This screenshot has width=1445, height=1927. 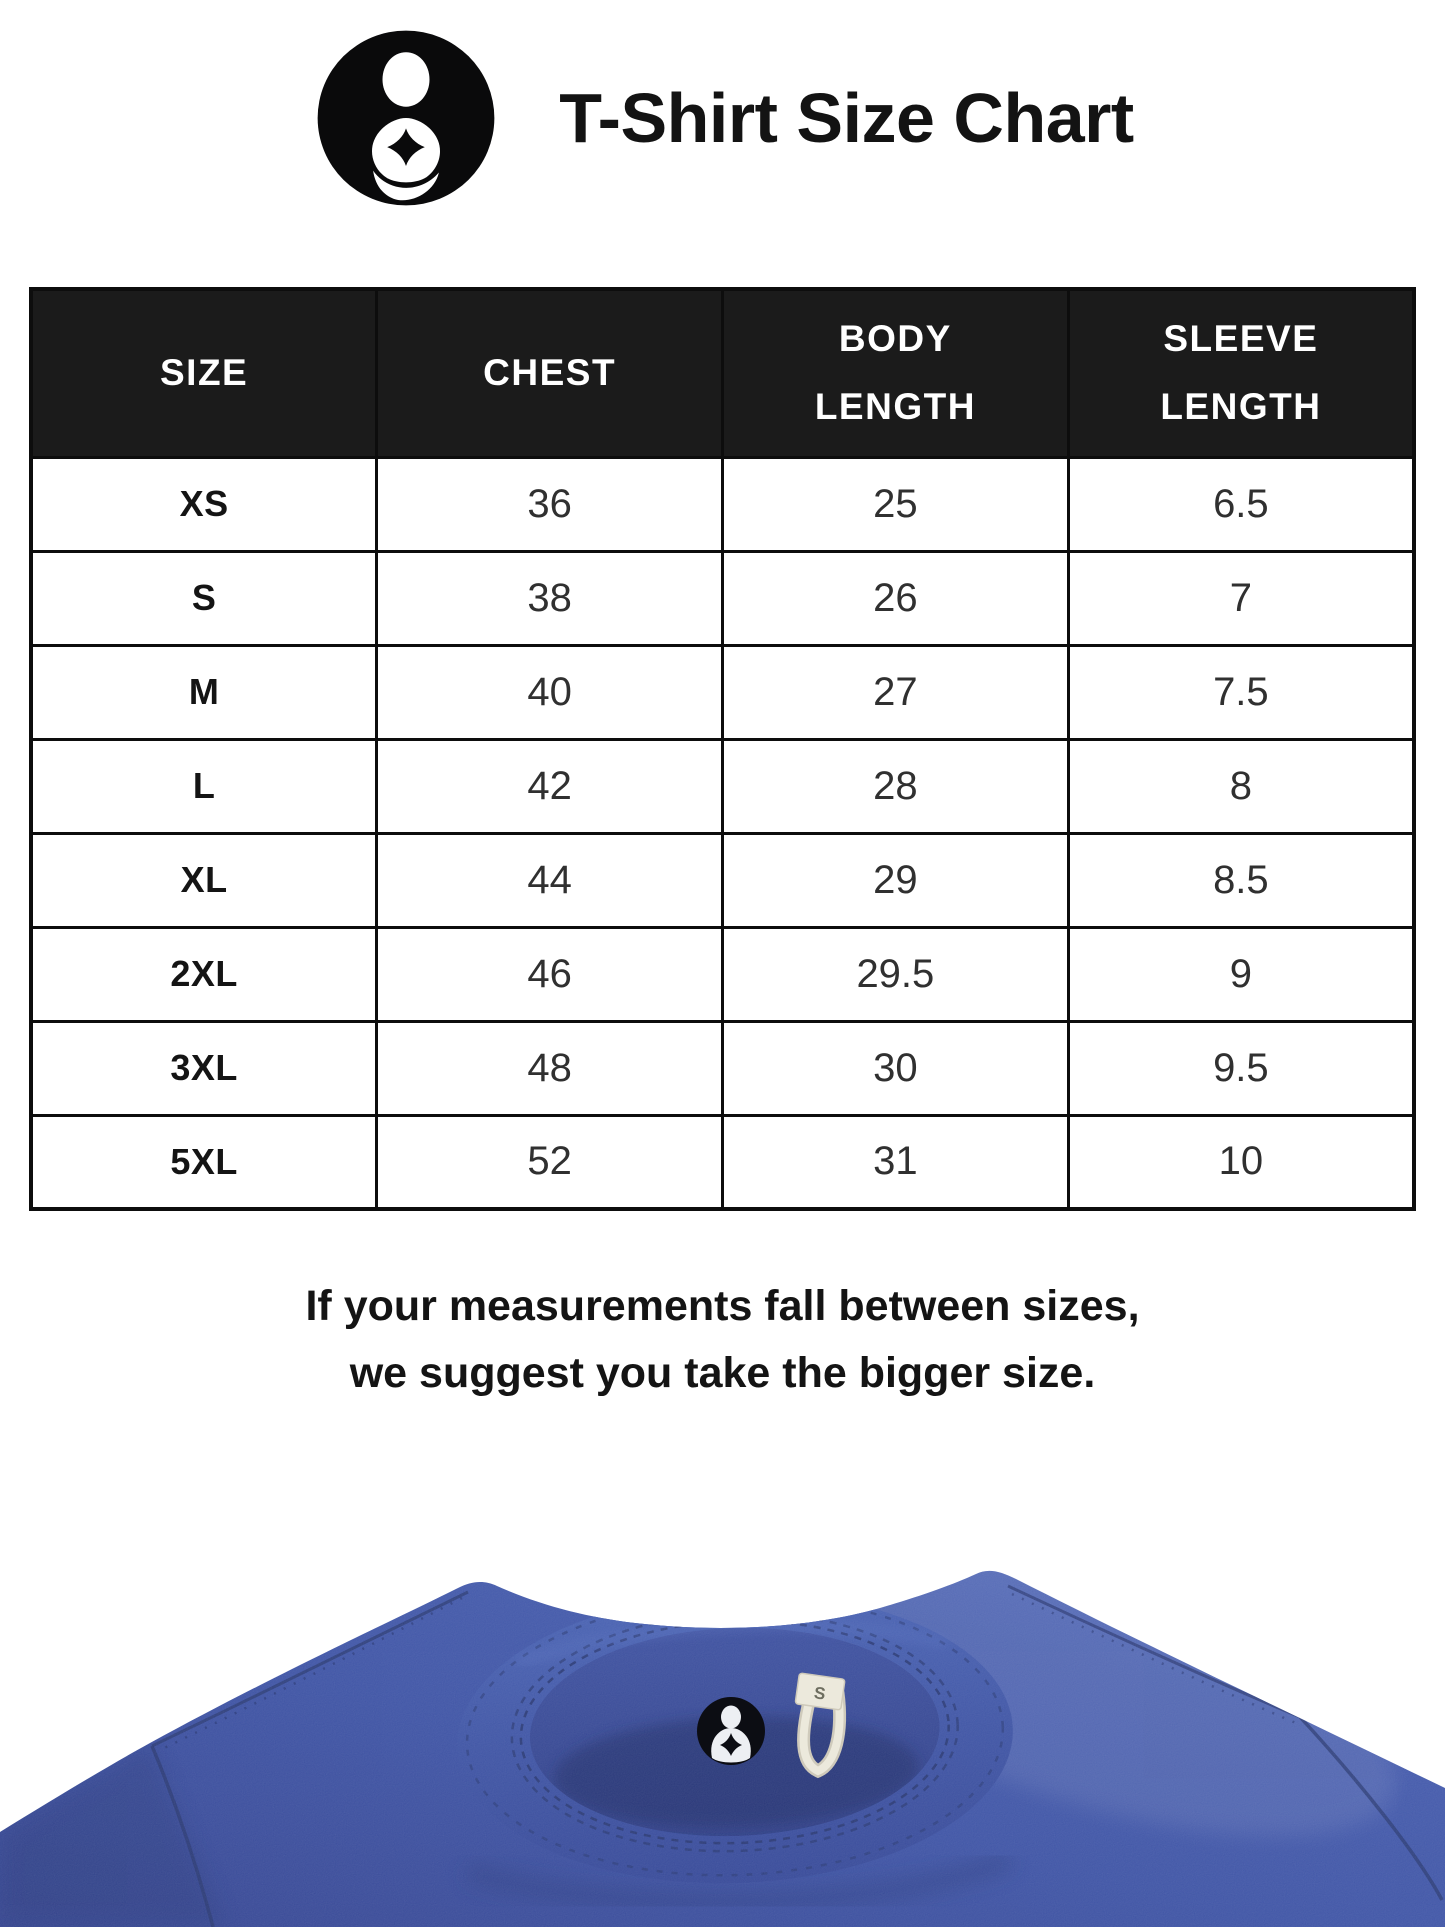 I want to click on sleeve-length-cell: 9, so click(x=1241, y=974).